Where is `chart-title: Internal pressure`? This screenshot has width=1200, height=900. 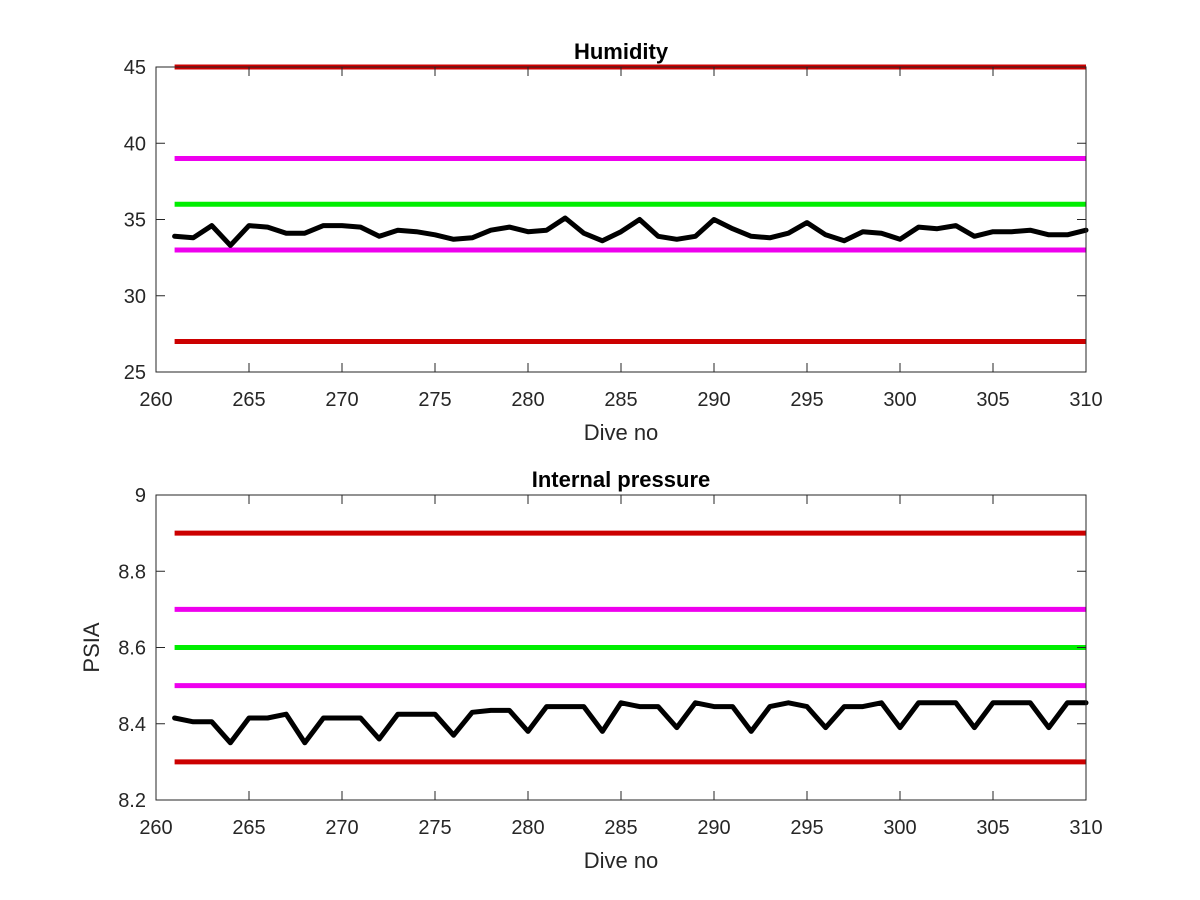 chart-title: Internal pressure is located at coordinates (621, 479).